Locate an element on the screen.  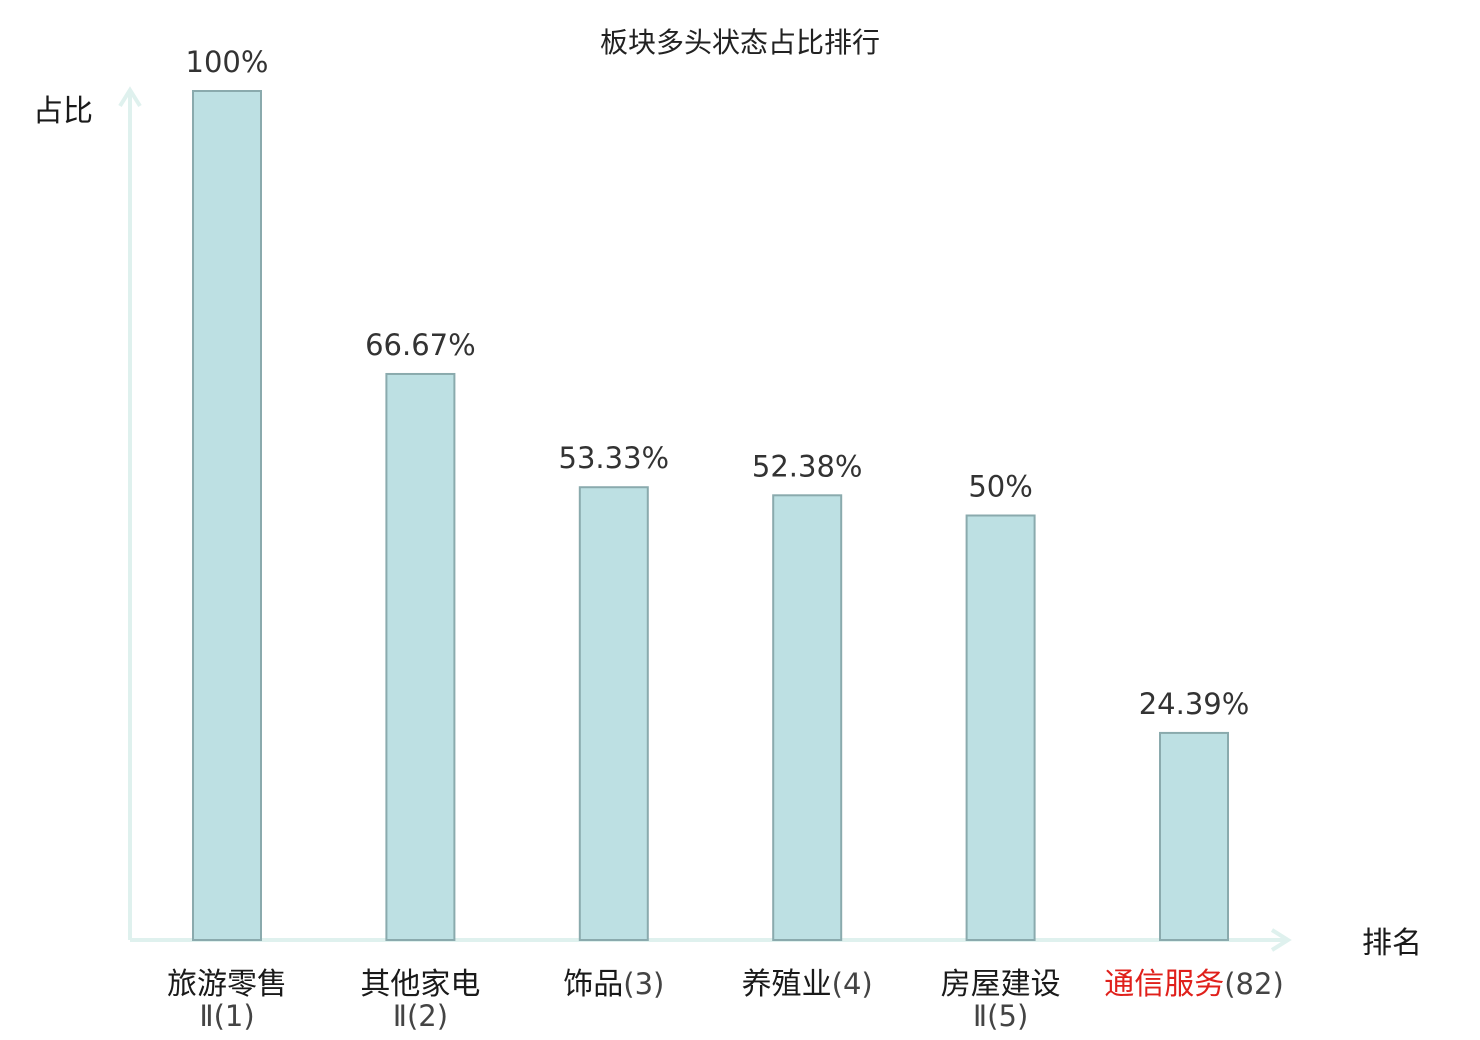
category-rank: (82) is located at coordinates (1254, 984).